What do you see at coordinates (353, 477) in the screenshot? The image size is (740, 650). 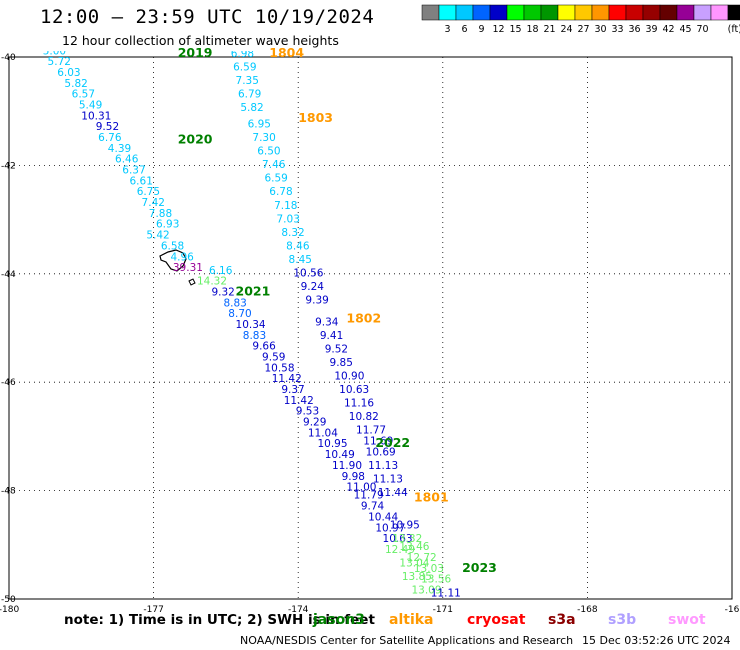 I see `wave-height-value: 9.98` at bounding box center [353, 477].